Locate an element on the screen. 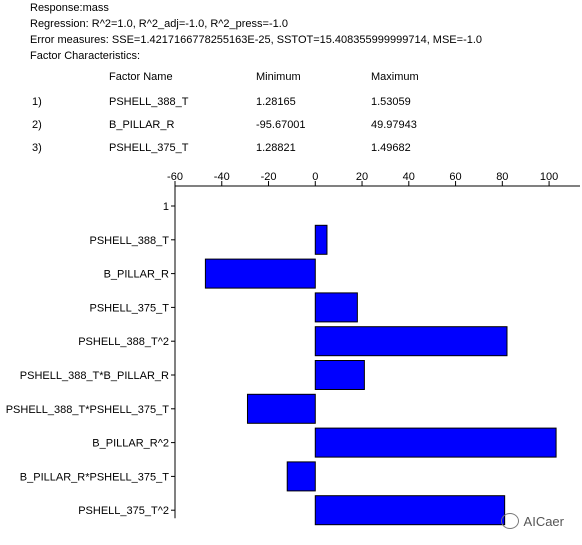 The image size is (582, 545). table-row-max: 1.53059 is located at coordinates (391, 102).